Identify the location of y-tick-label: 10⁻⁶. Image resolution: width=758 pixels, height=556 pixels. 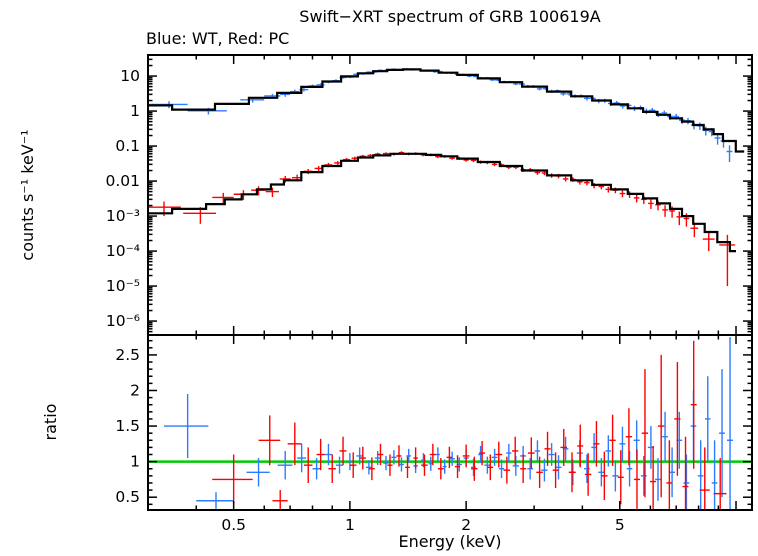
(123, 321).